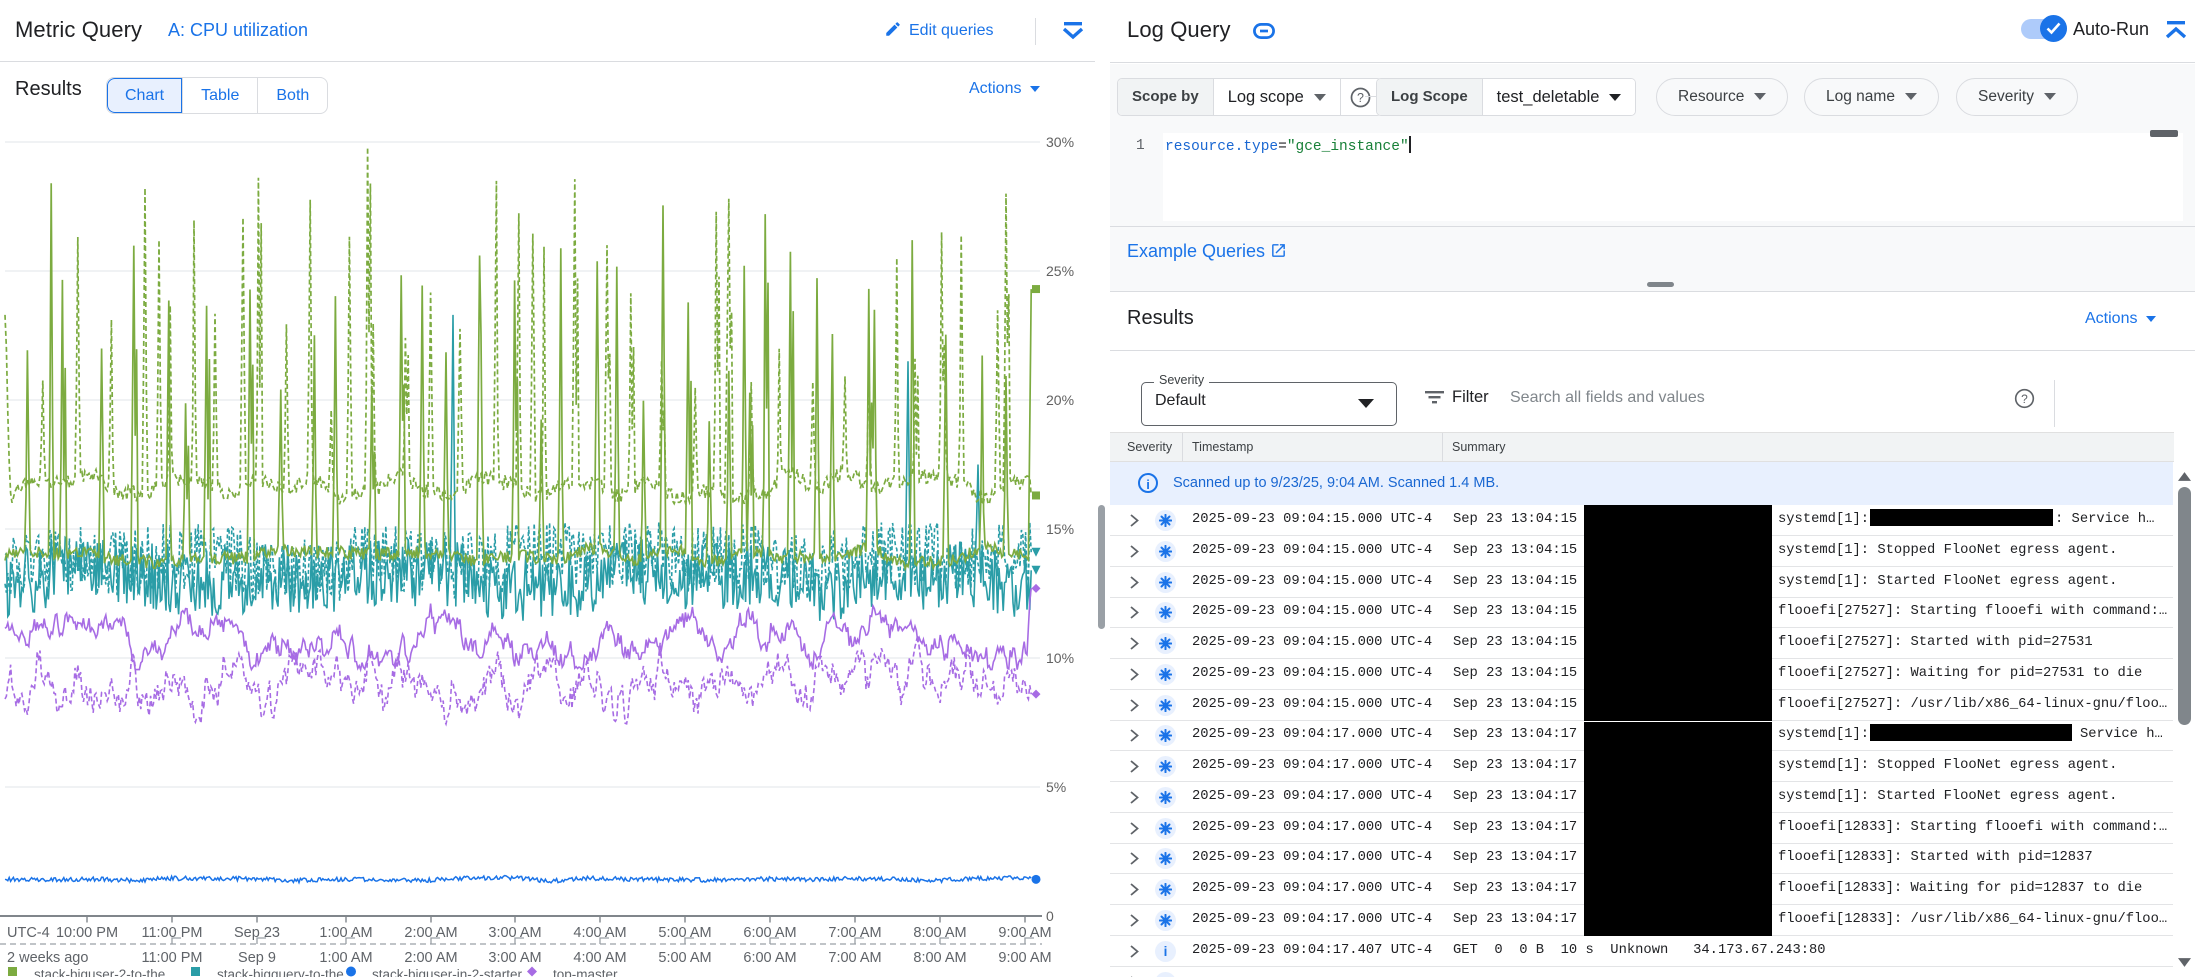 This screenshot has width=2195, height=977. What do you see at coordinates (1060, 658) in the screenshot?
I see `svg-text: 10%` at bounding box center [1060, 658].